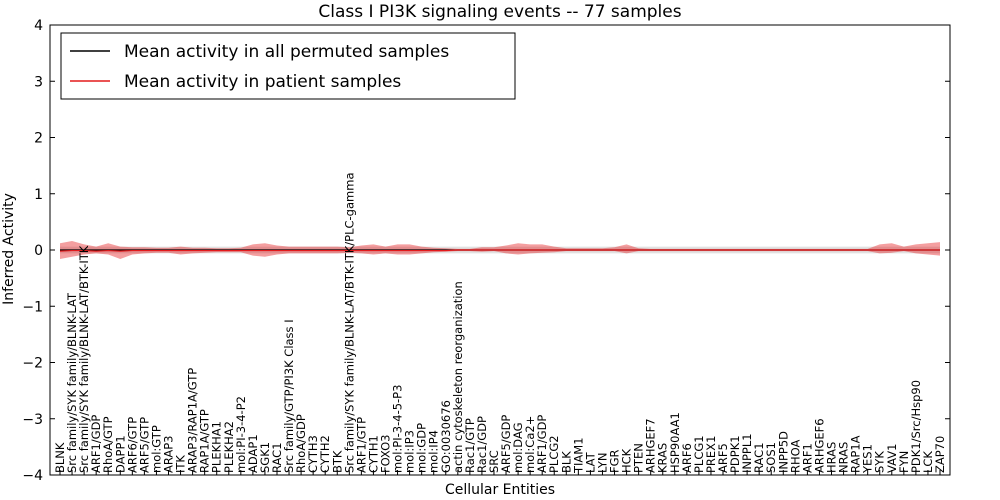 Image resolution: width=1000 pixels, height=500 pixels. I want to click on y-tick-label: 0, so click(38, 251).